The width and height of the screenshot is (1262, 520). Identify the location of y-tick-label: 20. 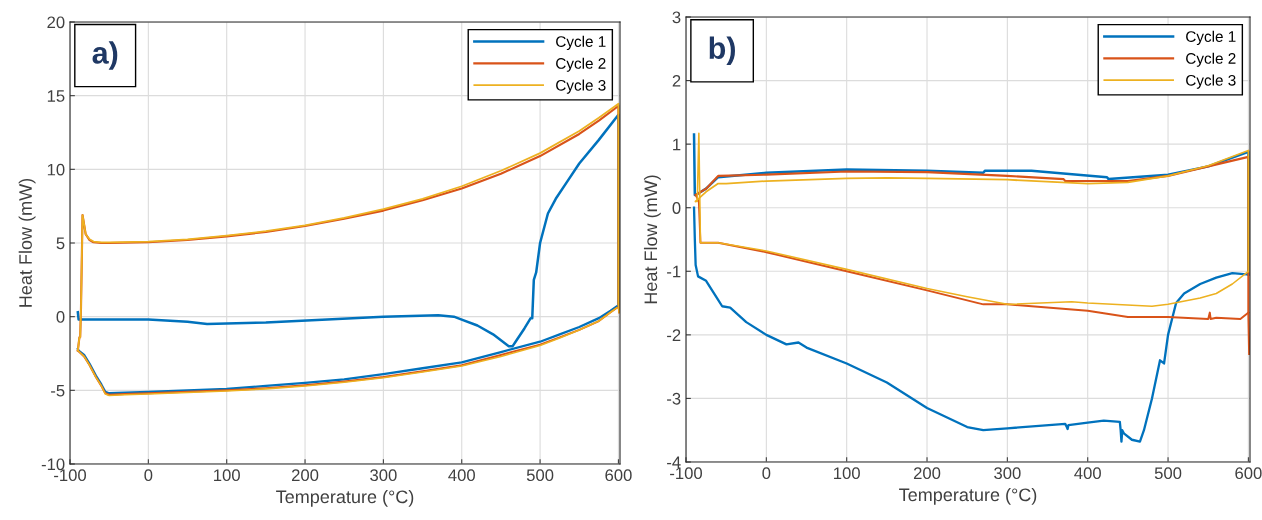
(56, 22).